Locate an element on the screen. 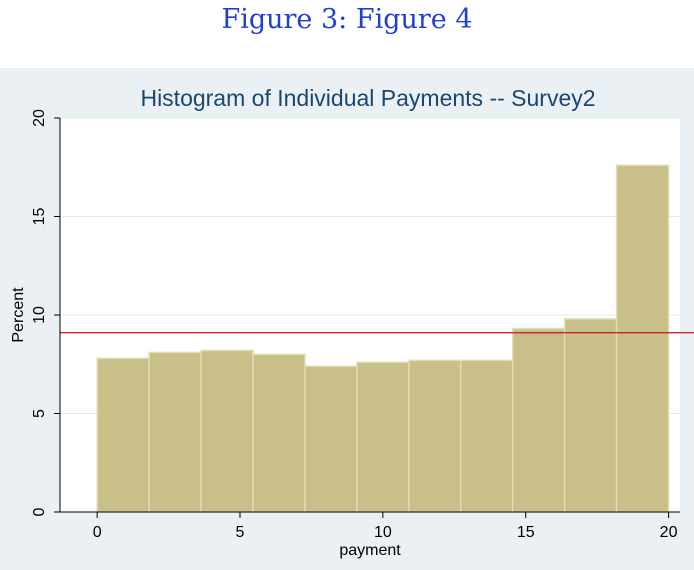 This screenshot has width=694, height=570. y-tick-label: 0 is located at coordinates (39, 511).